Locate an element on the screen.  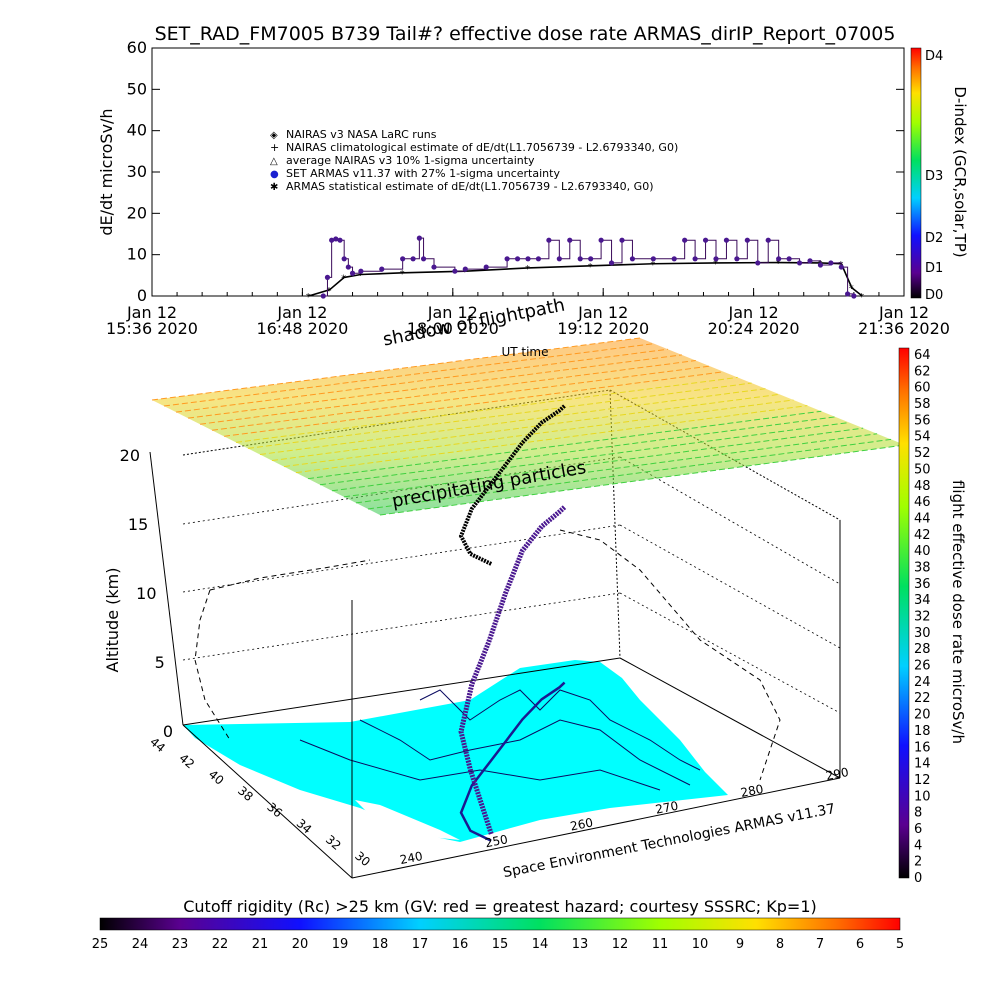
ut-time-label: UT time is located at coordinates (524, 352).